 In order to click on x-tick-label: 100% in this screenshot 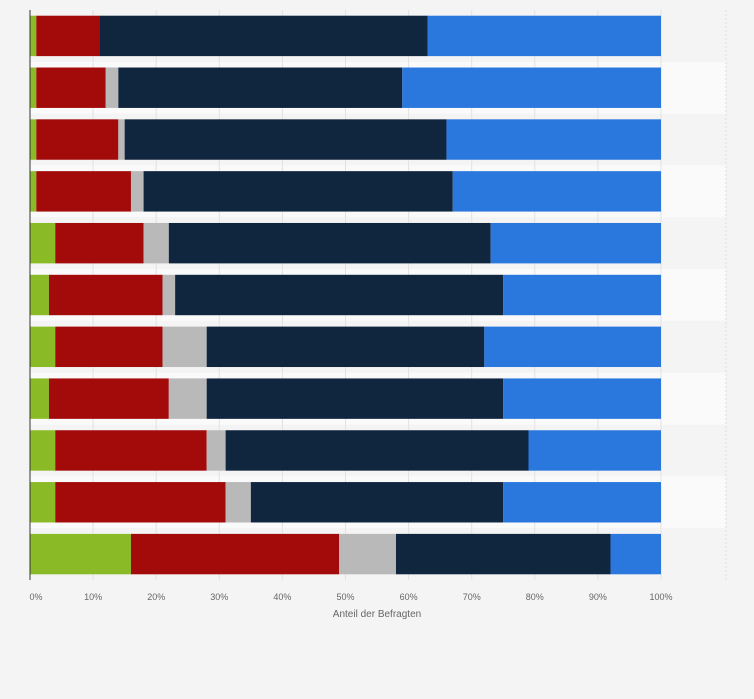, I will do `click(660, 597)`.